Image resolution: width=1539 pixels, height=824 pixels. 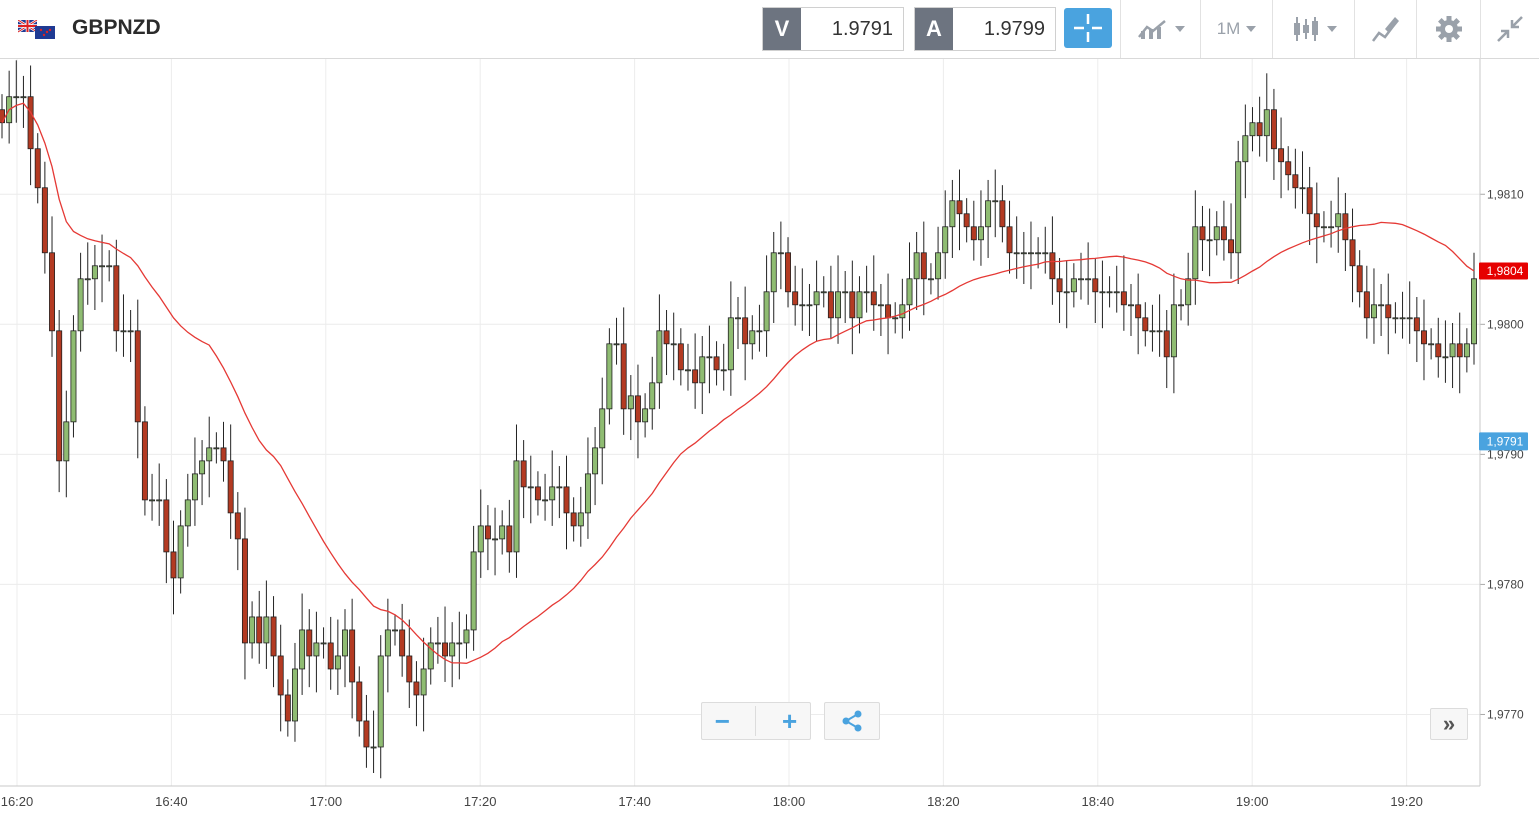 What do you see at coordinates (722, 720) in the screenshot?
I see `zoom-out-button: −` at bounding box center [722, 720].